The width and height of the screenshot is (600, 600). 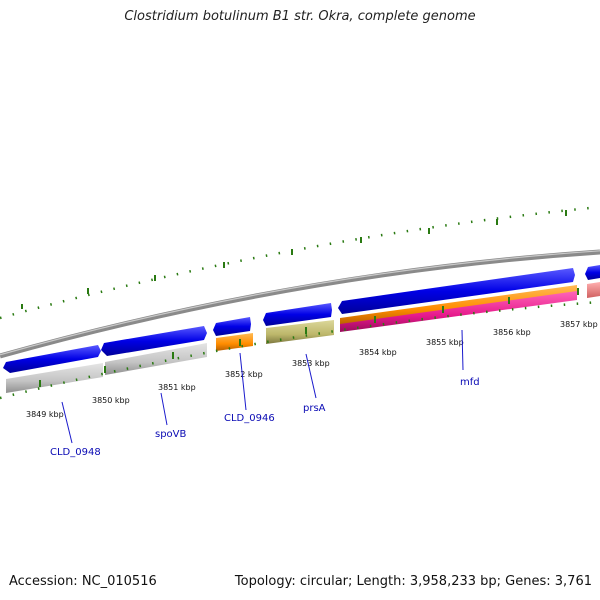 I want to click on scale-label: 3852 kbp, so click(x=244, y=374).